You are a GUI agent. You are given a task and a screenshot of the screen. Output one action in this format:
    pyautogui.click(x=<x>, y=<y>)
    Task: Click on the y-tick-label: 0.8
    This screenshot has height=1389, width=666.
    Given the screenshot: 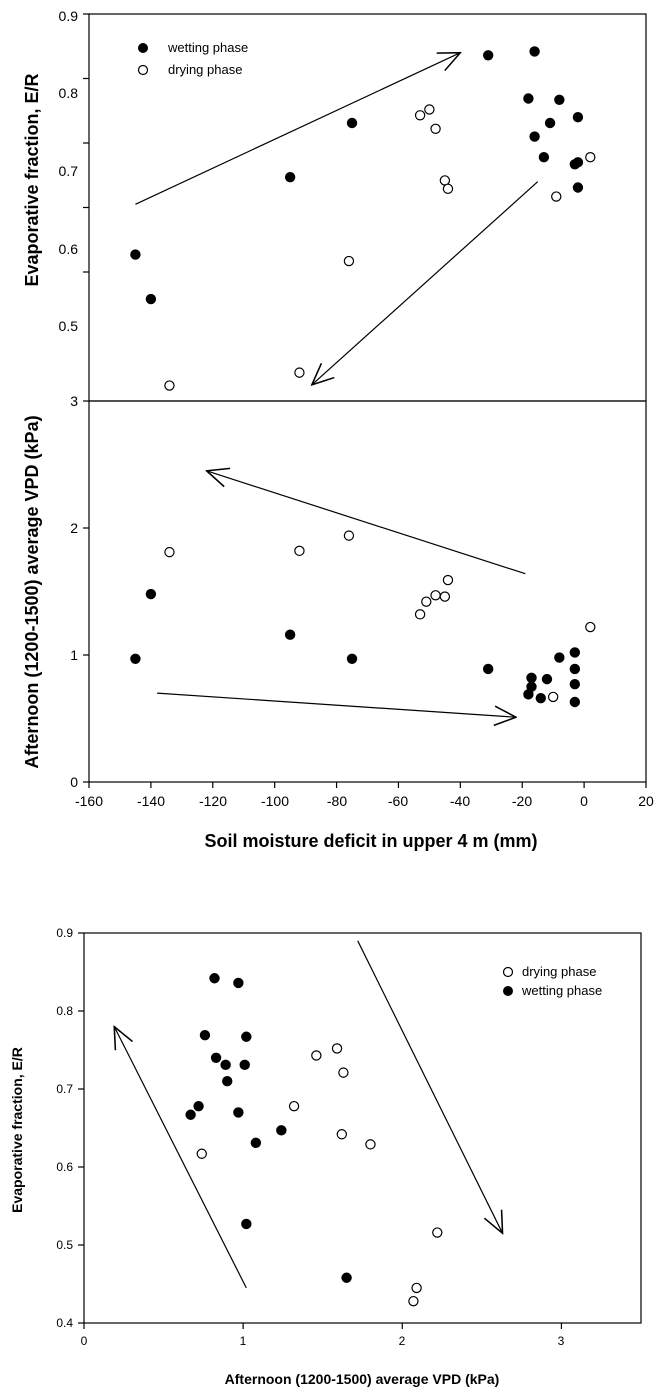 What is the action you would take?
    pyautogui.click(x=69, y=93)
    